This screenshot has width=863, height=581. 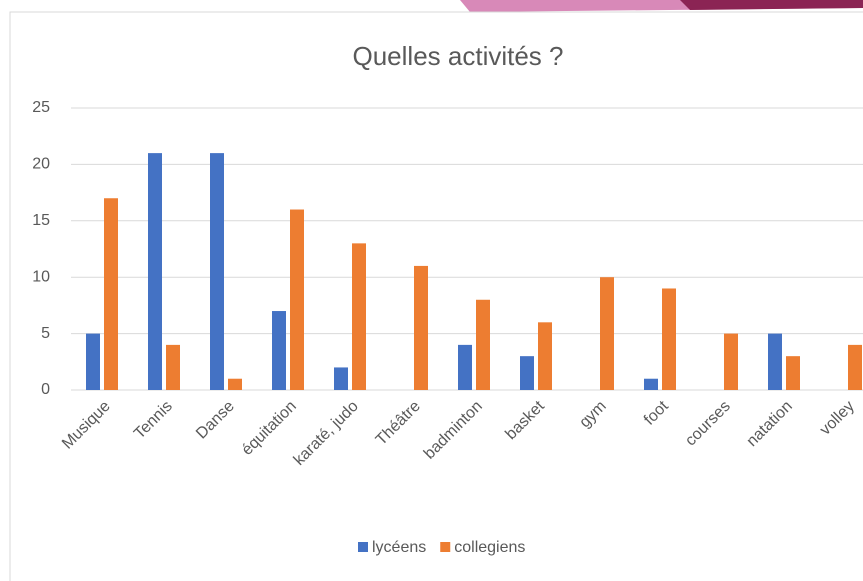 I want to click on y-tick-label: 5, so click(x=45, y=333).